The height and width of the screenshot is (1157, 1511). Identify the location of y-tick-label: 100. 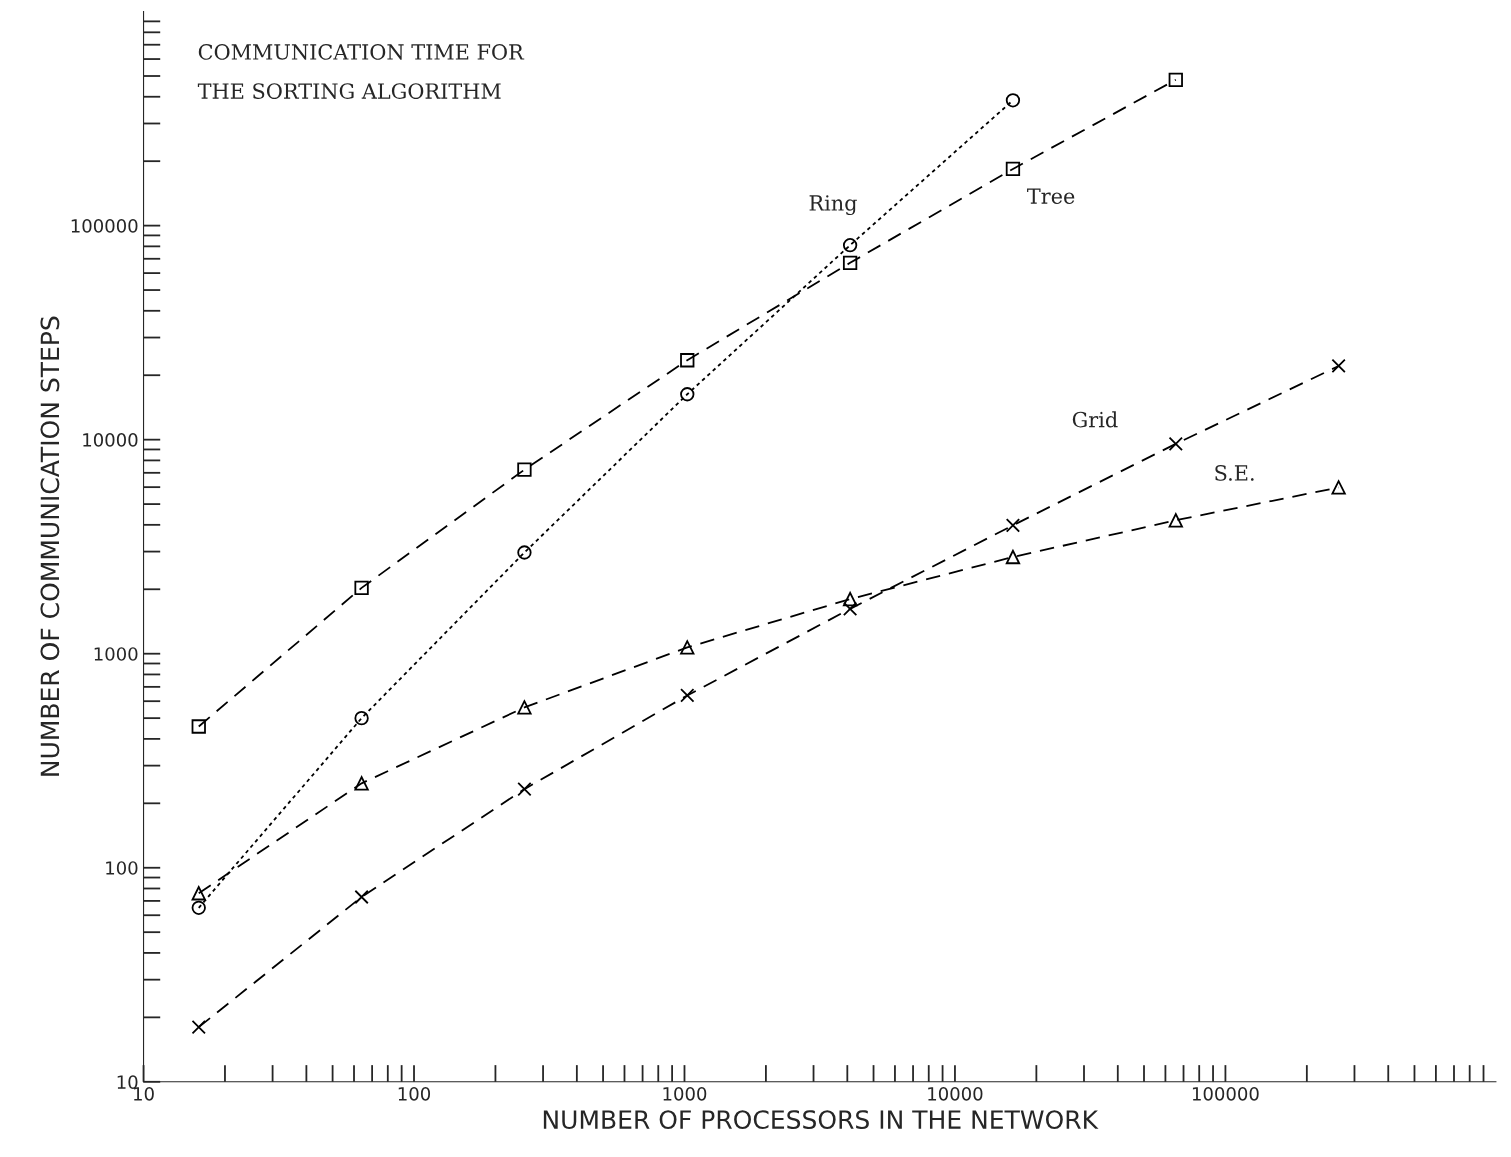
(122, 868).